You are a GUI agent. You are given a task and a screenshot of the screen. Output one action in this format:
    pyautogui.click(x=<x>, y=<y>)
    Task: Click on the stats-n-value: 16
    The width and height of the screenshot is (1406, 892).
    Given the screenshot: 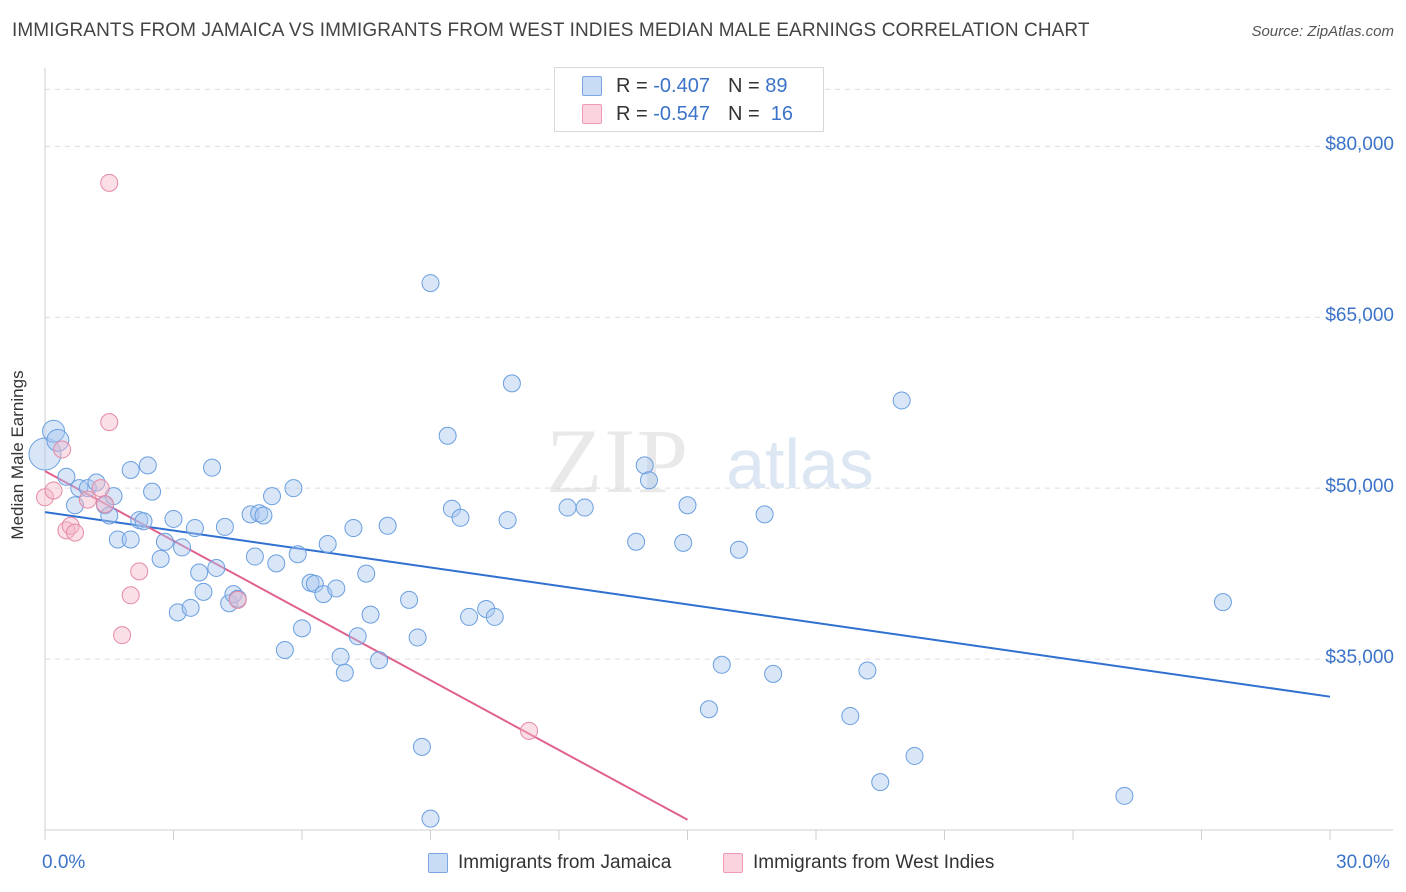 What is the action you would take?
    pyautogui.click(x=782, y=113)
    